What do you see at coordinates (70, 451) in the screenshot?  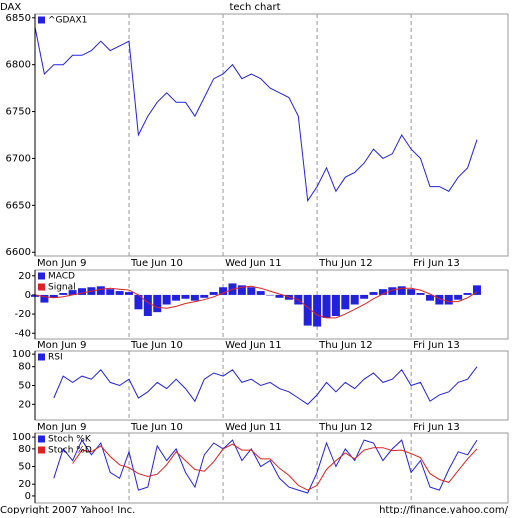 I see `legend-label: Stoch %D` at bounding box center [70, 451].